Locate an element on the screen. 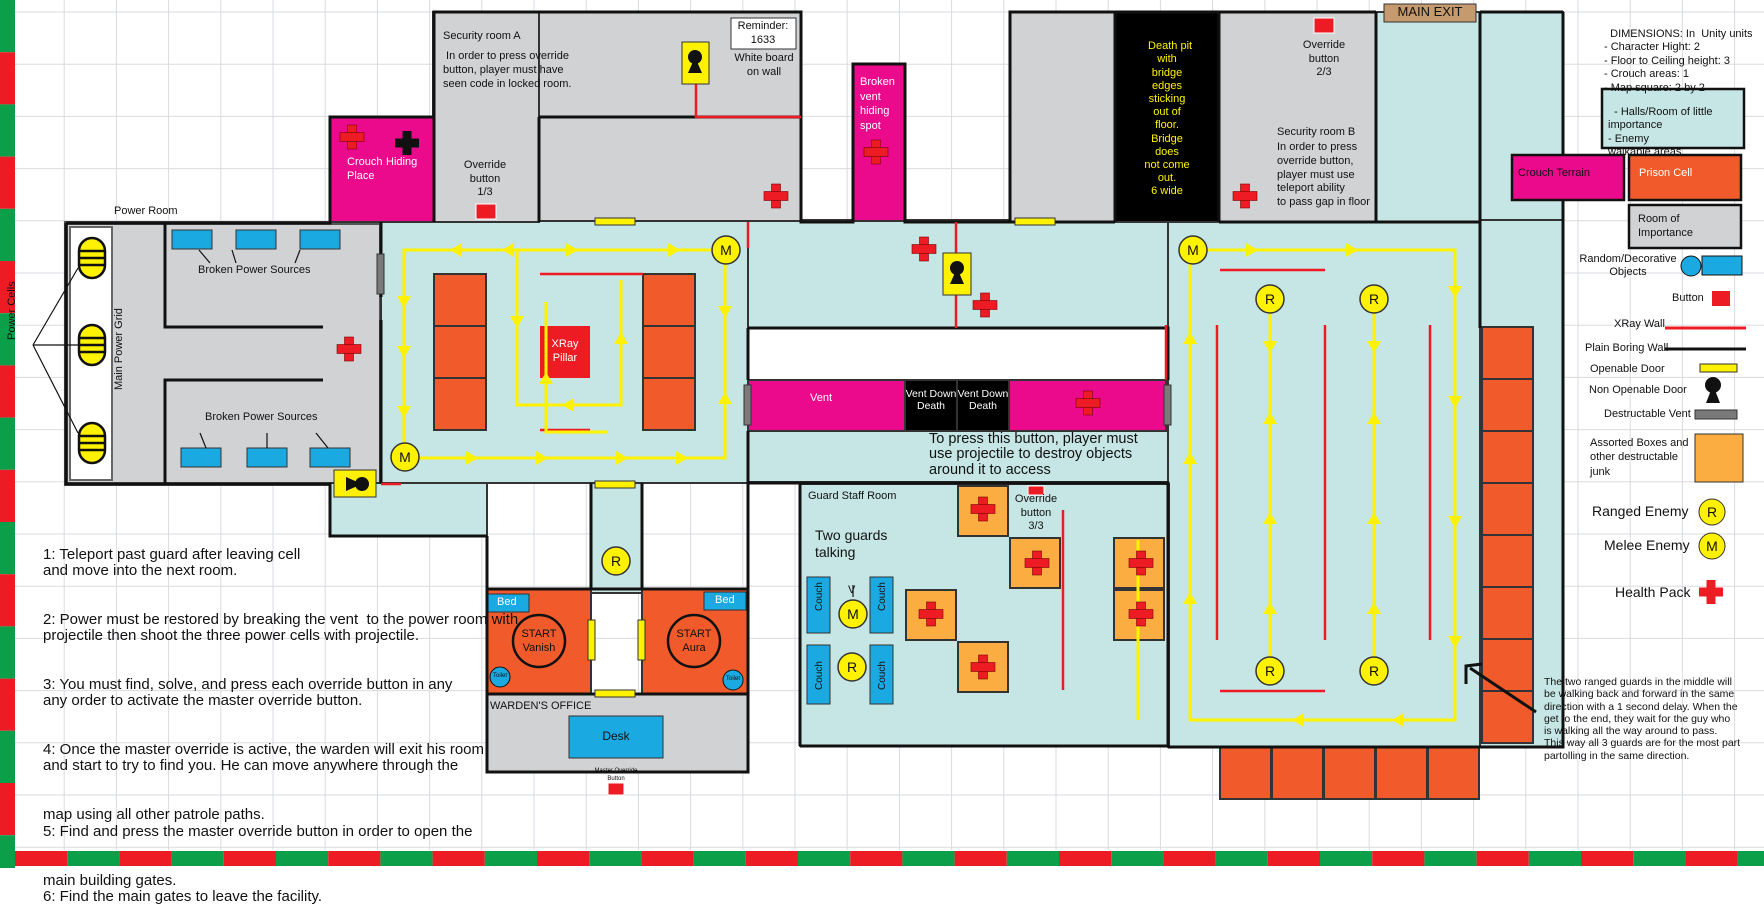 This screenshot has height=921, width=1764. security-room-a-title: Security room A is located at coordinates (482, 36).